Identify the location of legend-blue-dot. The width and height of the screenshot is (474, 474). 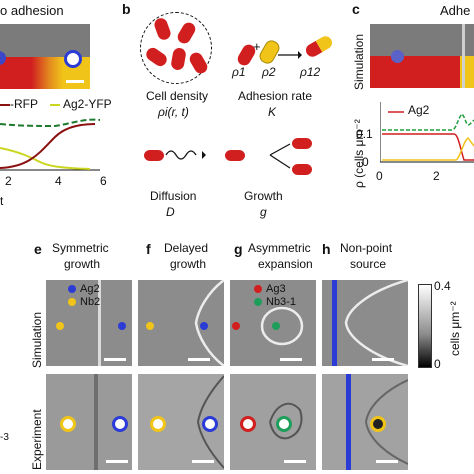
(72, 289).